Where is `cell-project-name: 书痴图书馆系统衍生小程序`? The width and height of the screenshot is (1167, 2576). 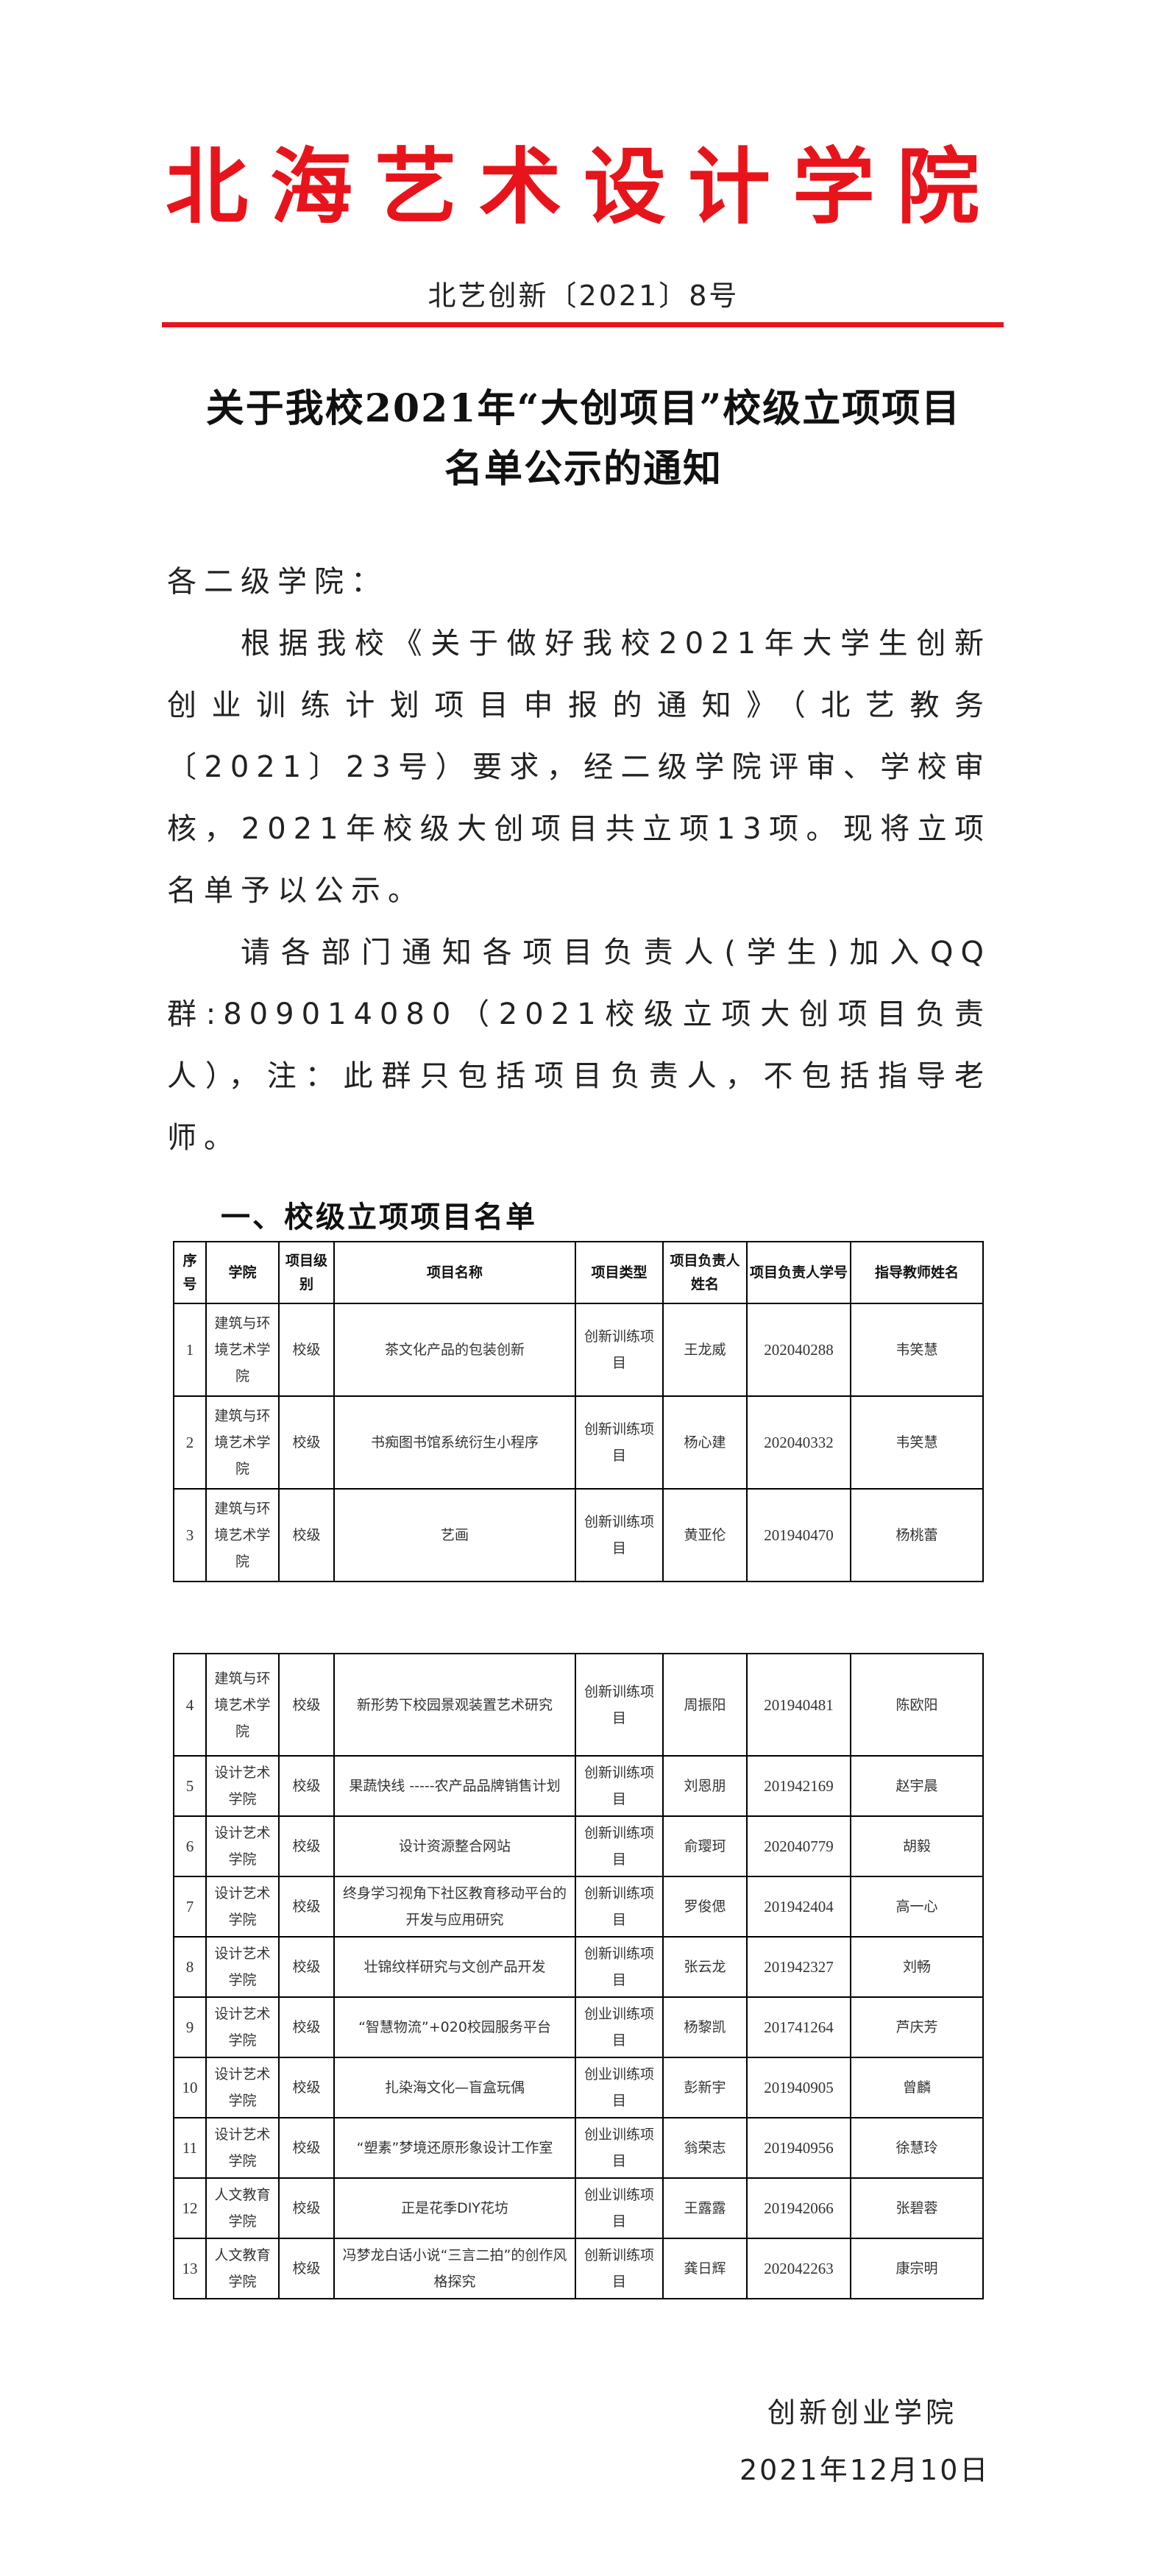
cell-project-name: 书痴图书馆系统衍生小程序 is located at coordinates (454, 1442).